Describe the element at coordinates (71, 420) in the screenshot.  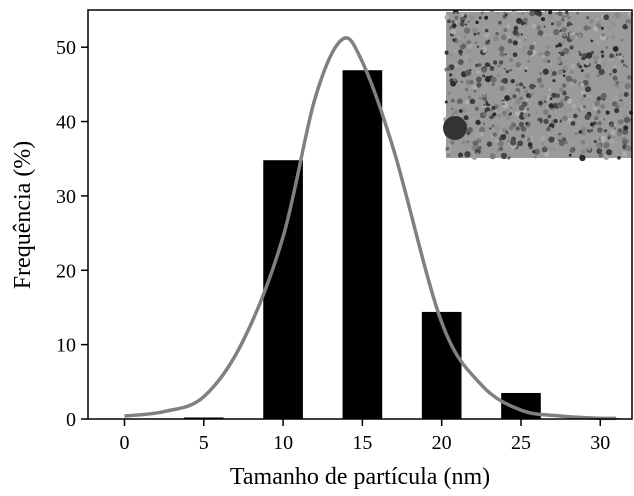
I see `y-tick-label: 0` at that location.